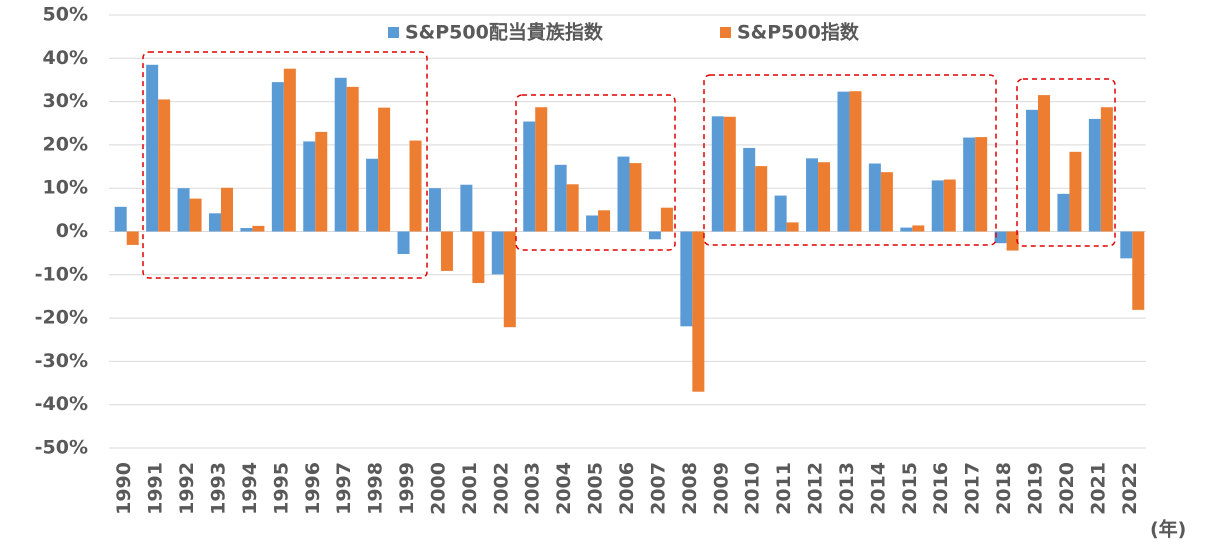  Describe the element at coordinates (65, 144) in the screenshot. I see `y-tick-label: 20%` at that location.